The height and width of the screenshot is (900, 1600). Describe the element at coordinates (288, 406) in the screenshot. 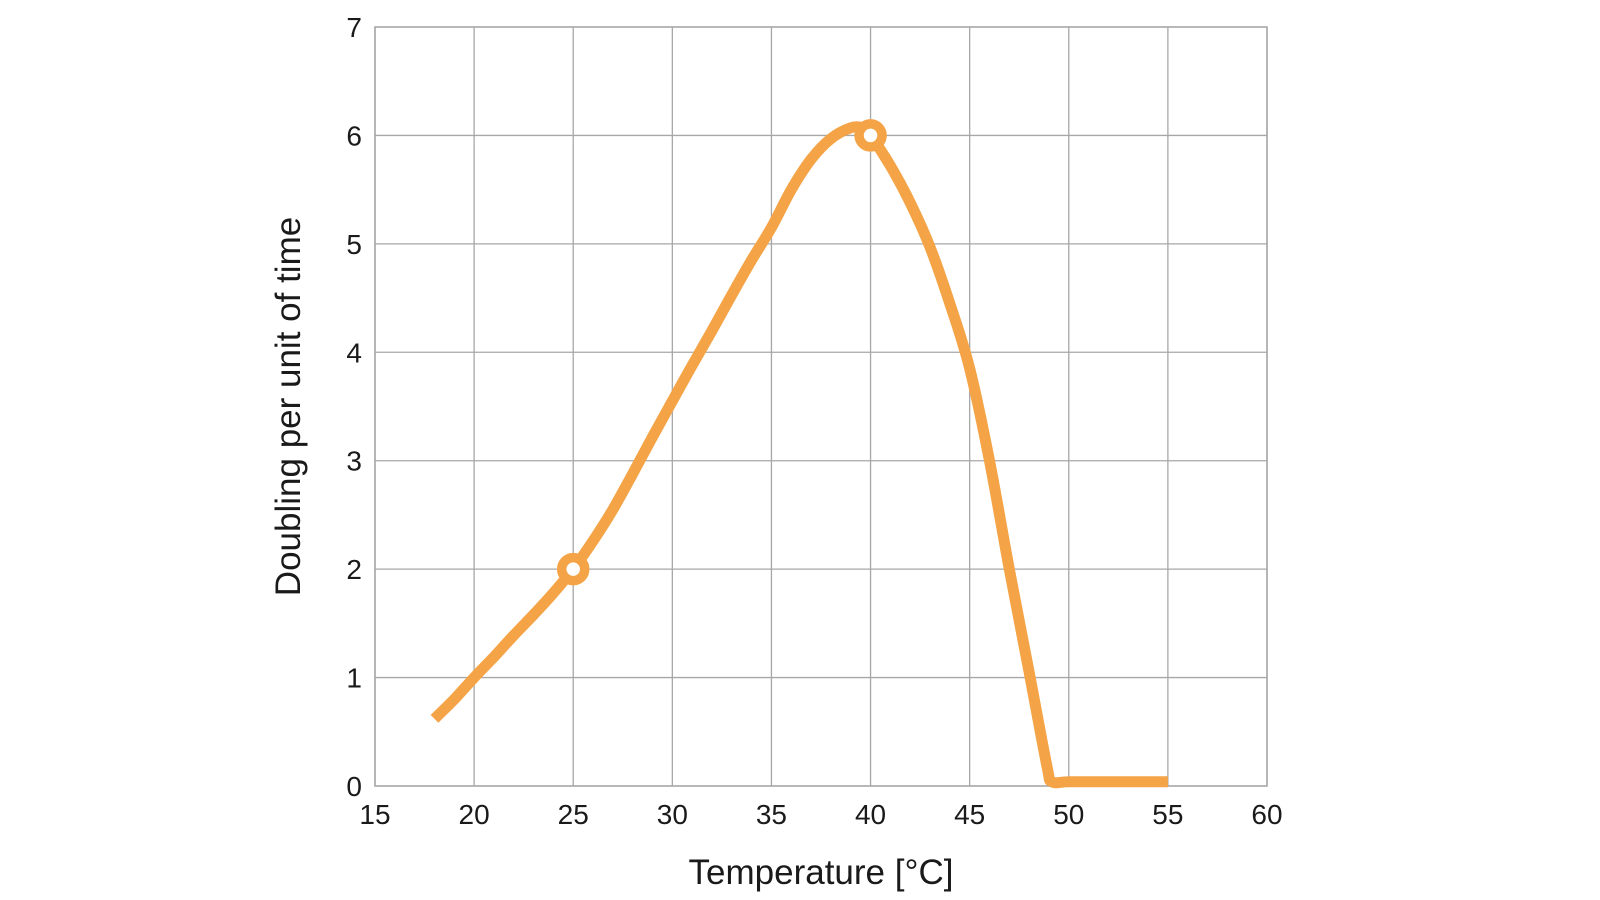

I see `y-axis-title: Doubling per unit of time` at that location.